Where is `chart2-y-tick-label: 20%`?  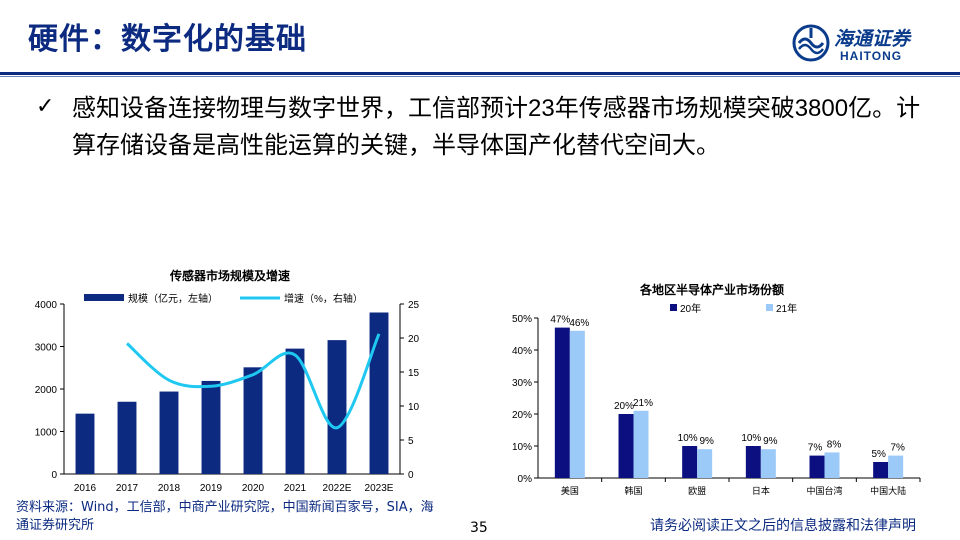 chart2-y-tick-label: 20% is located at coordinates (522, 415).